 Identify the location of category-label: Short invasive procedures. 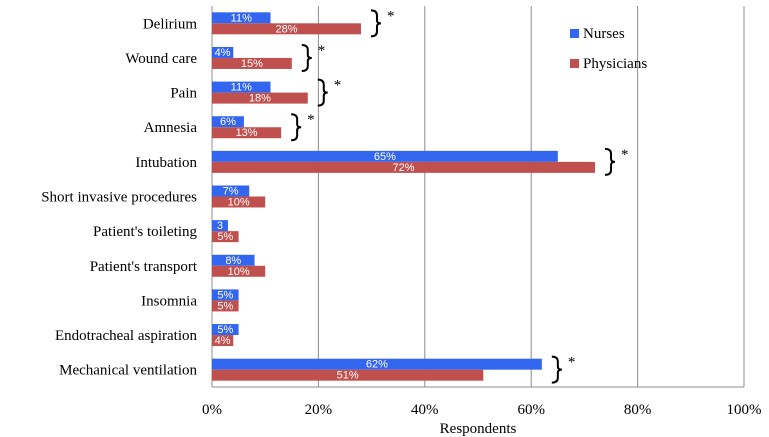
(119, 198).